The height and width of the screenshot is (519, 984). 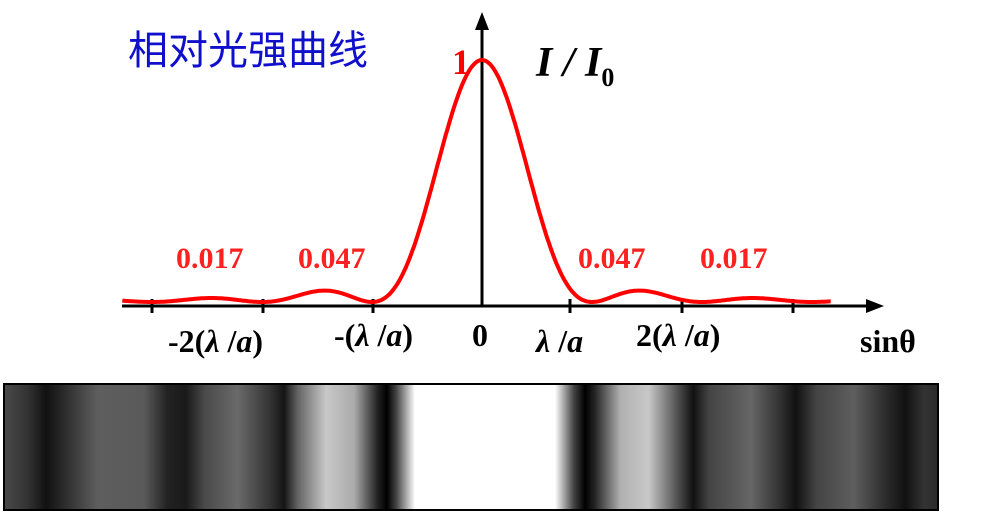 What do you see at coordinates (569, 63) in the screenshot?
I see `y-axis-label-main: I / I` at bounding box center [569, 63].